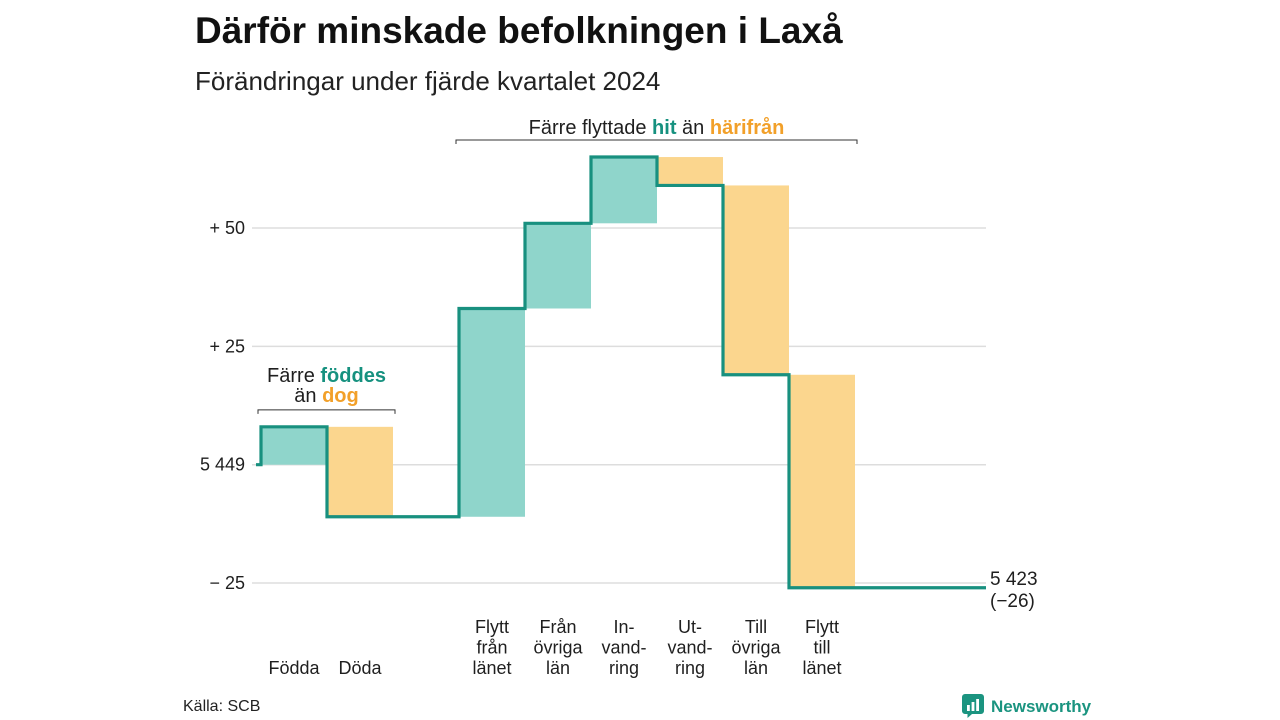 The image size is (1280, 720). I want to click on note-decrease-word: dog, so click(340, 396).